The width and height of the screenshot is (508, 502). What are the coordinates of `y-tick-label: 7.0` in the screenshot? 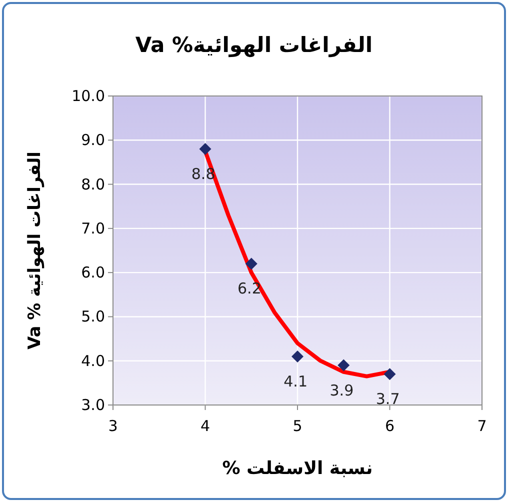 It's located at (93, 228).